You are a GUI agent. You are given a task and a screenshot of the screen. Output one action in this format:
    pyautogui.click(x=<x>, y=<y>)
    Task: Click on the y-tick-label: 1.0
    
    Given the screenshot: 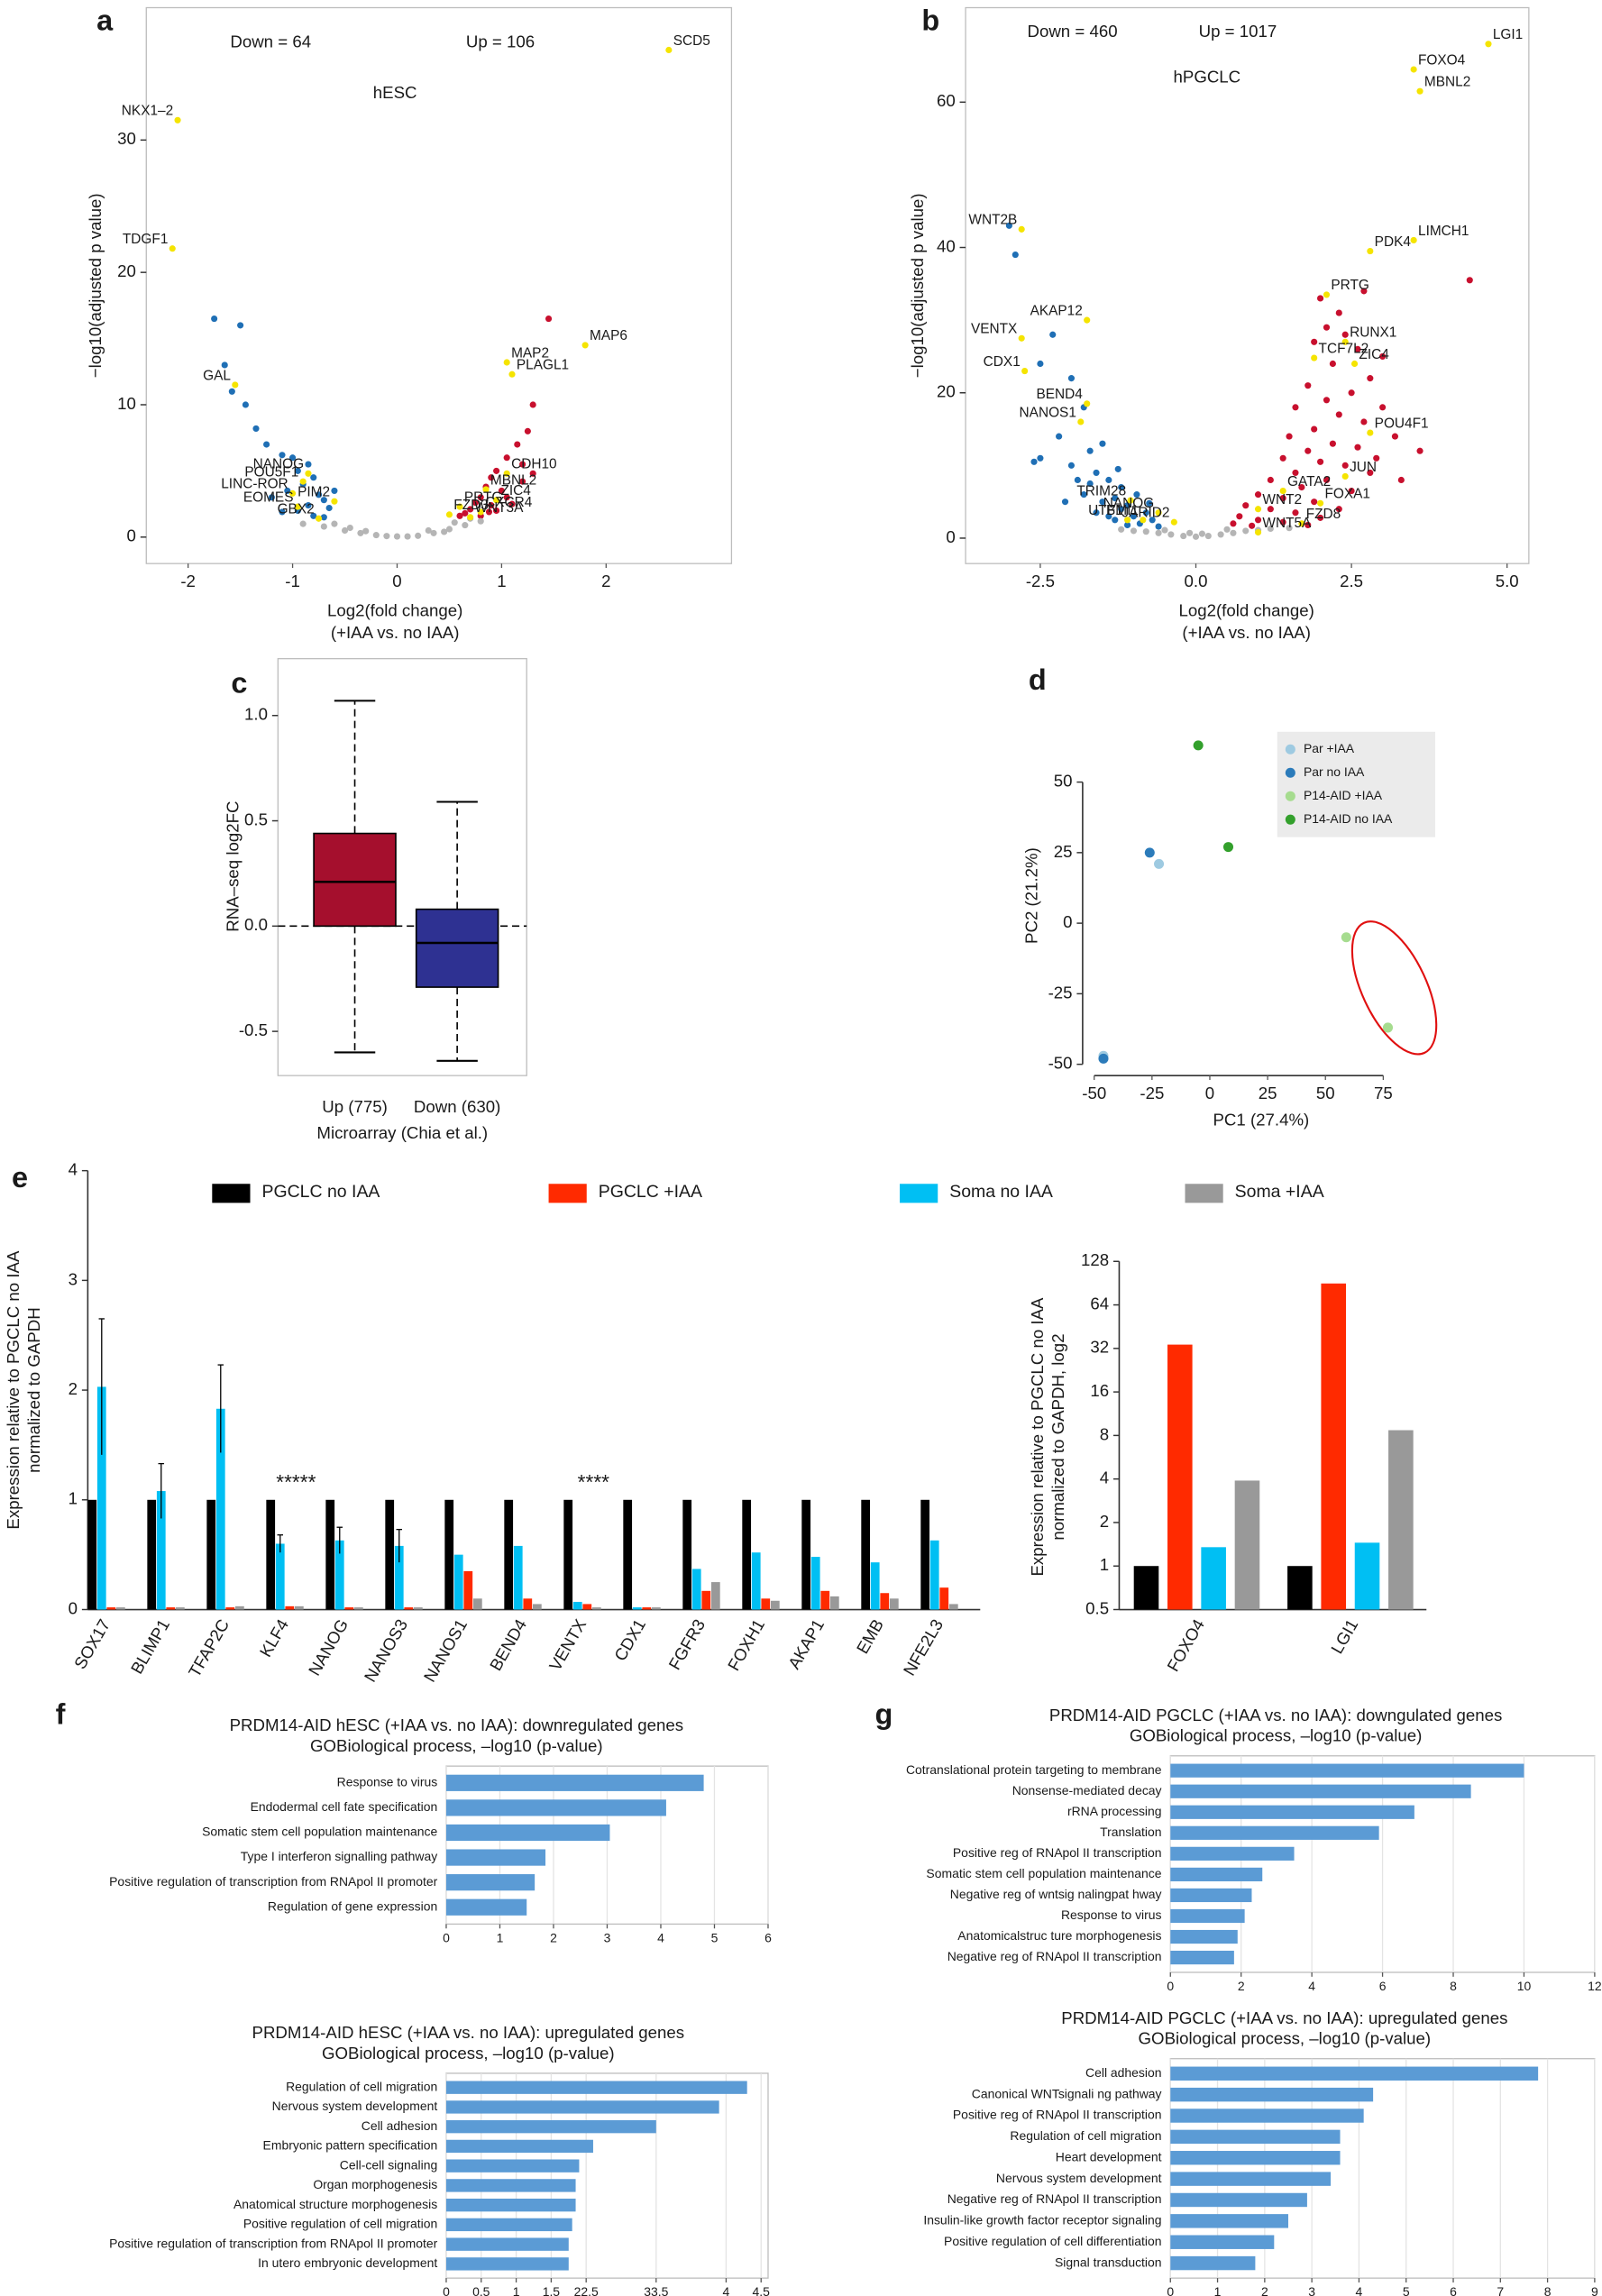 What is the action you would take?
    pyautogui.click(x=256, y=714)
    